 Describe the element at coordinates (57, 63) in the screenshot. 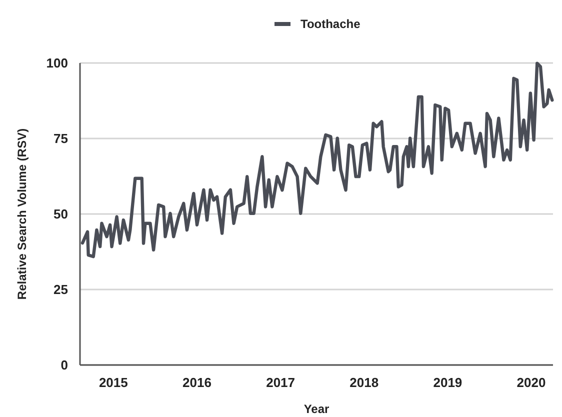

I see `y-tick-label: 100` at that location.